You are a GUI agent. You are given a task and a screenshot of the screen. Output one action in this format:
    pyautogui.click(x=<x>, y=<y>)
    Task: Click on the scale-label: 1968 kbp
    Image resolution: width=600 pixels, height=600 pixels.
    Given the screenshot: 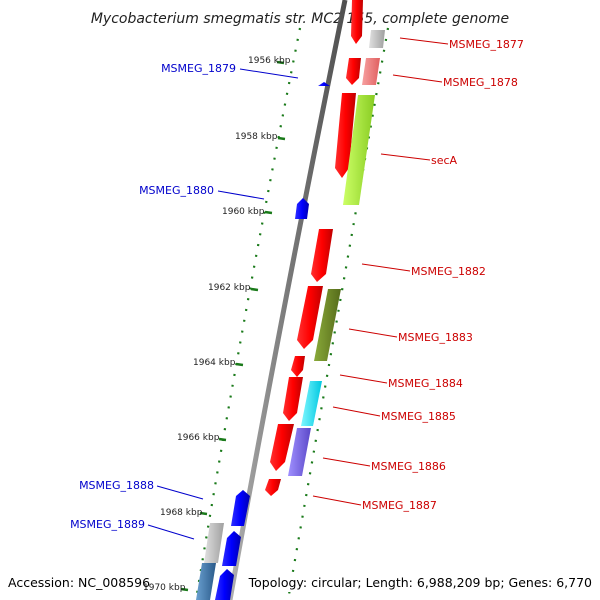 What is the action you would take?
    pyautogui.click(x=181, y=513)
    